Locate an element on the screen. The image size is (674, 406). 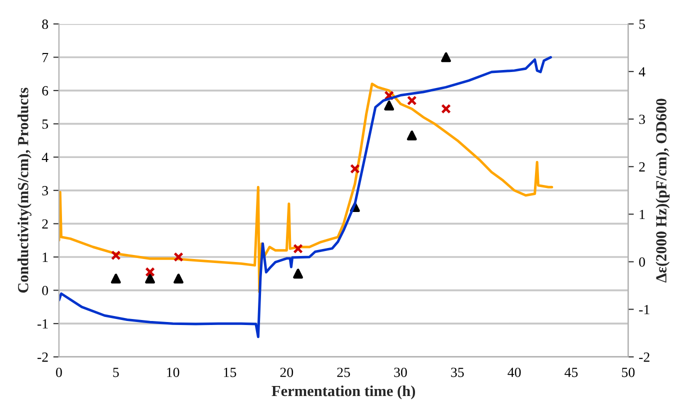
x-tick-label: 25 is located at coordinates (343, 373).